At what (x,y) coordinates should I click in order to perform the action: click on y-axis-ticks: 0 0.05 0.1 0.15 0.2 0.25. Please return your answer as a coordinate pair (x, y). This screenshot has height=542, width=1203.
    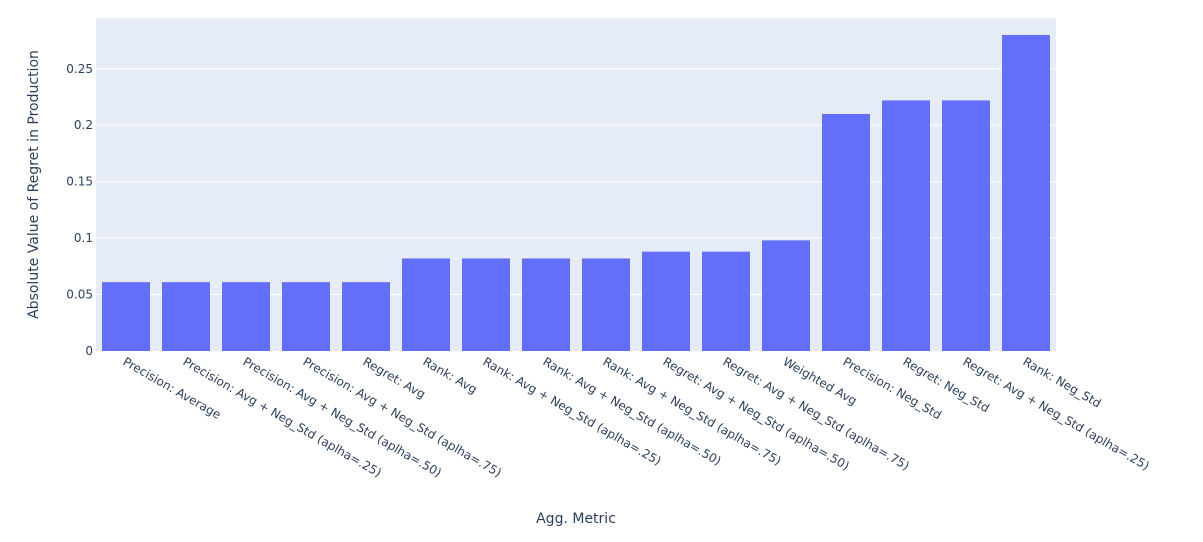
    Looking at the image, I should click on (79, 210).